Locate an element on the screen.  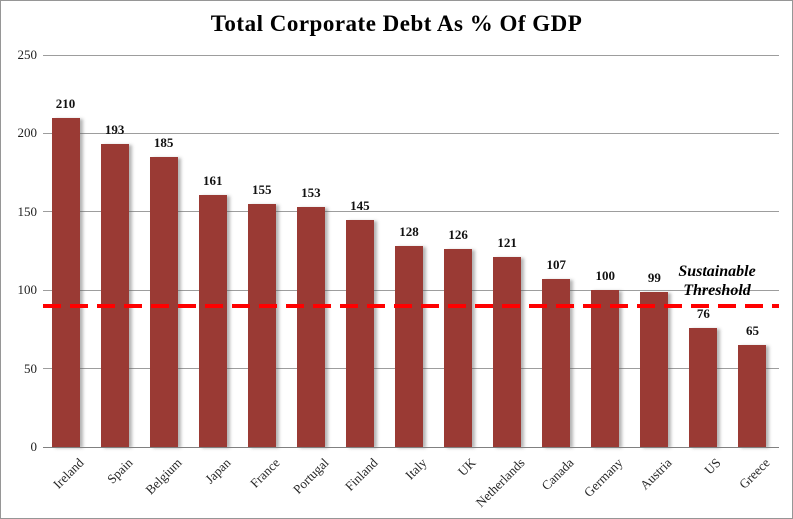
threshold-dashed-line is located at coordinates (411, 305).